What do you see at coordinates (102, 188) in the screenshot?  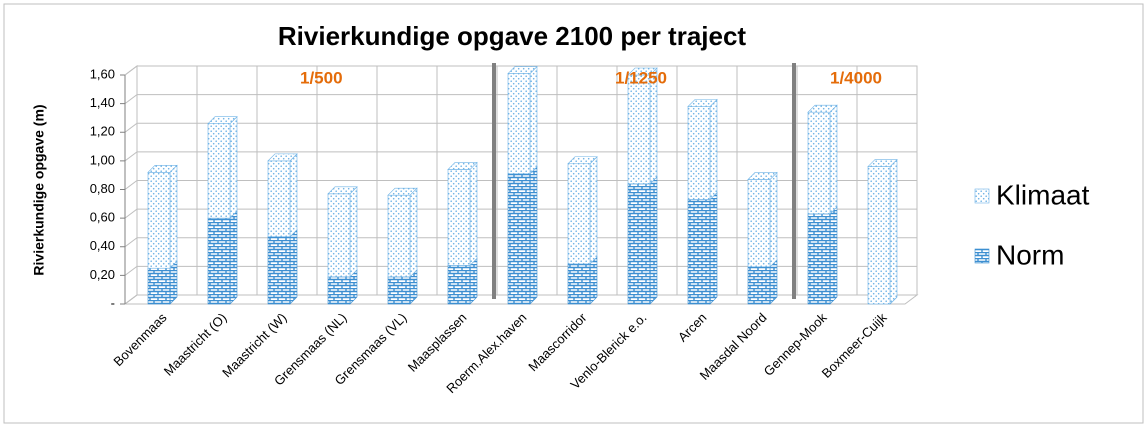 I see `y-tick-label: 0,80` at bounding box center [102, 188].